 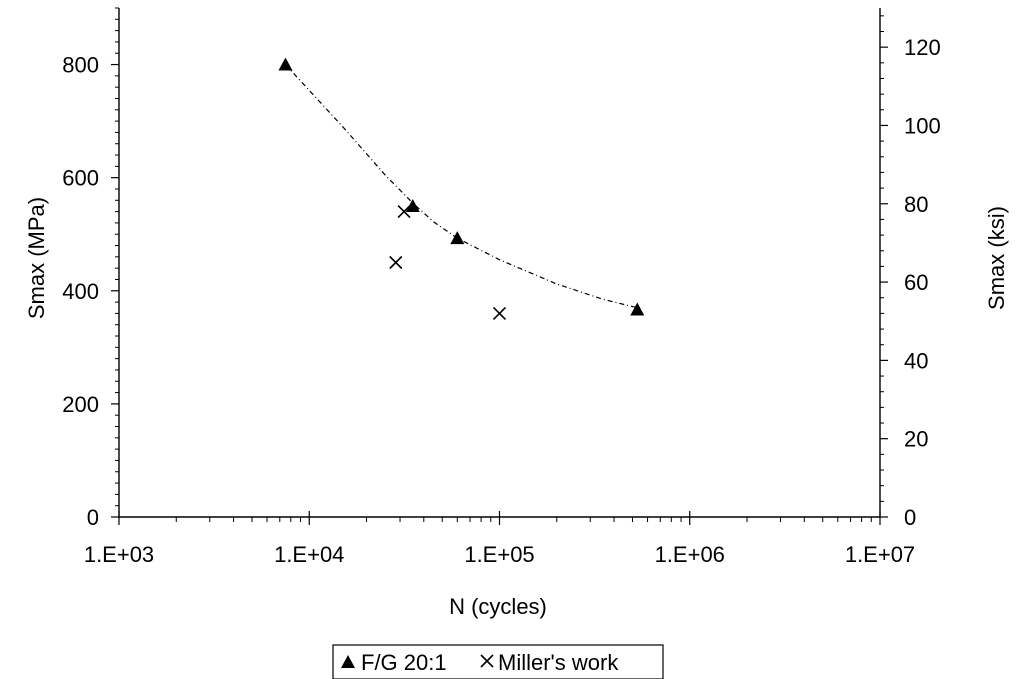 What do you see at coordinates (348, 661) in the screenshot?
I see `legend-triangle-marker` at bounding box center [348, 661].